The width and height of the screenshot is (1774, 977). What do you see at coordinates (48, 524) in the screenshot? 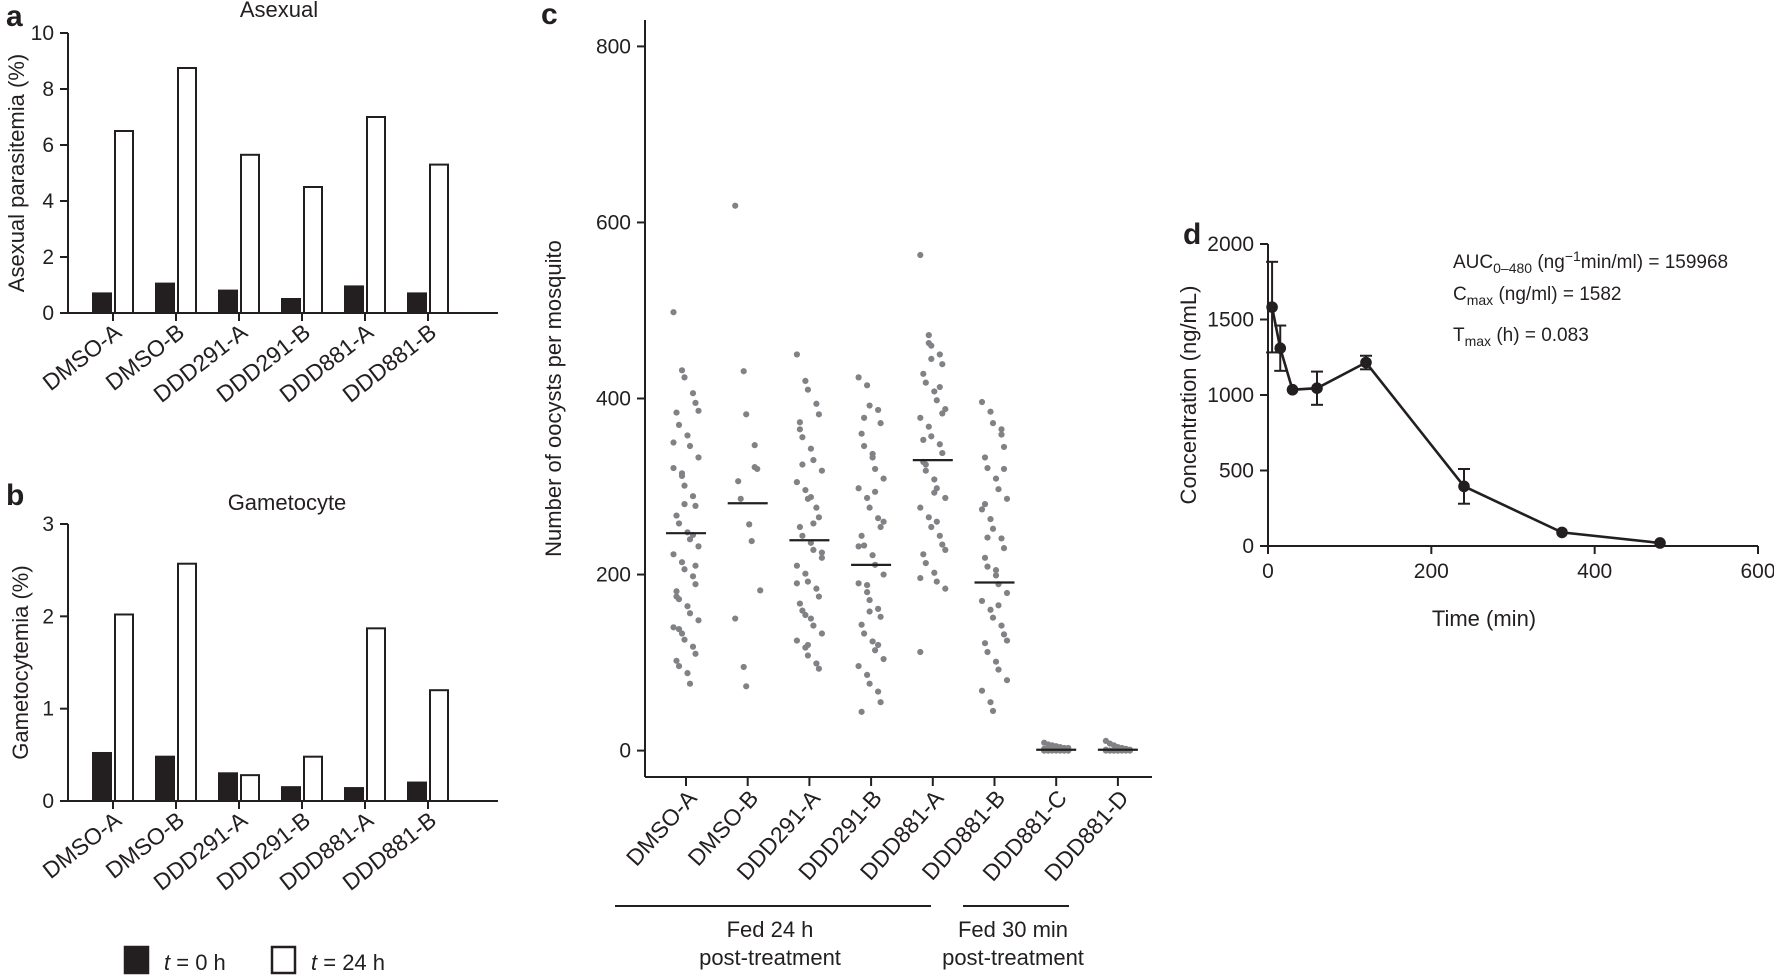
I see `y-tick-label: 3` at bounding box center [48, 524].